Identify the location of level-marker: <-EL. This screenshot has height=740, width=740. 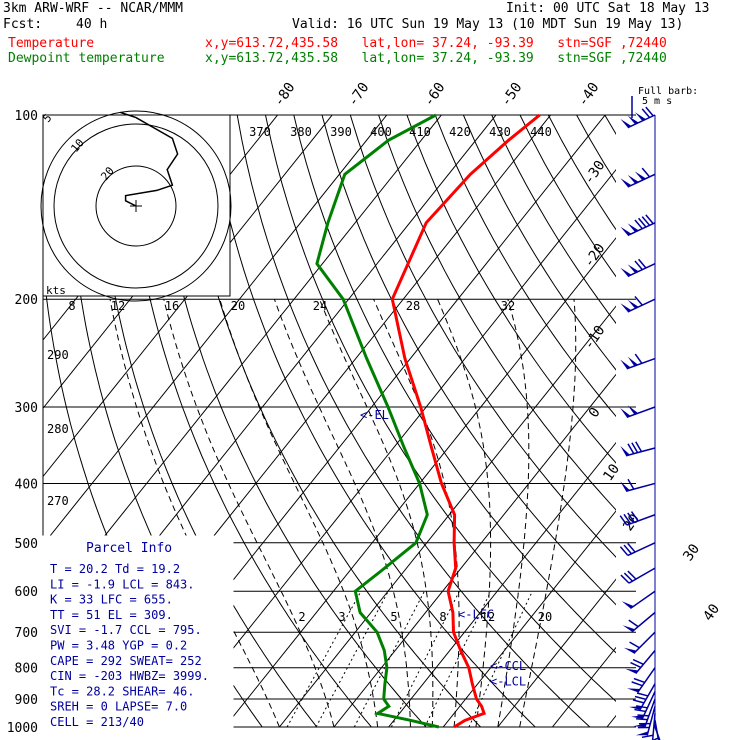
(374, 415).